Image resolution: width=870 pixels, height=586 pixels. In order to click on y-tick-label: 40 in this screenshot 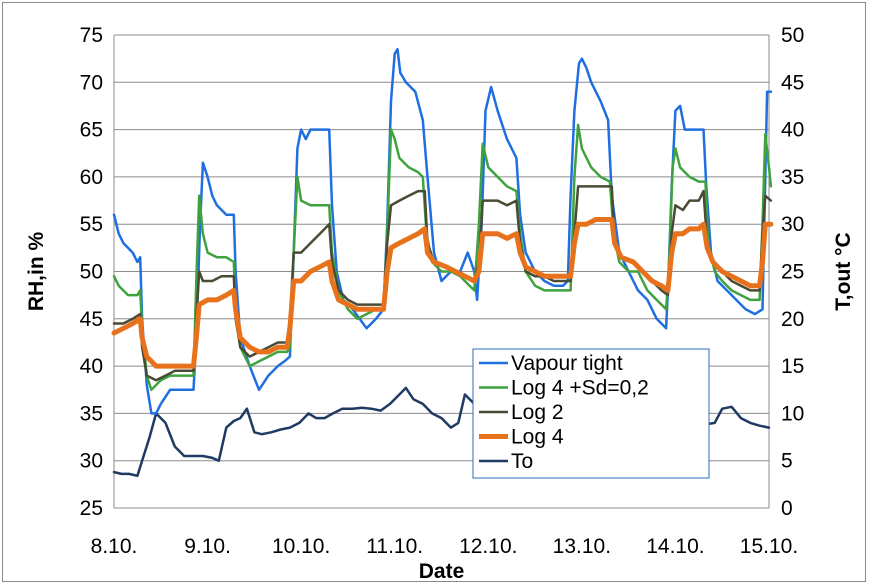, I will do `click(91, 366)`.